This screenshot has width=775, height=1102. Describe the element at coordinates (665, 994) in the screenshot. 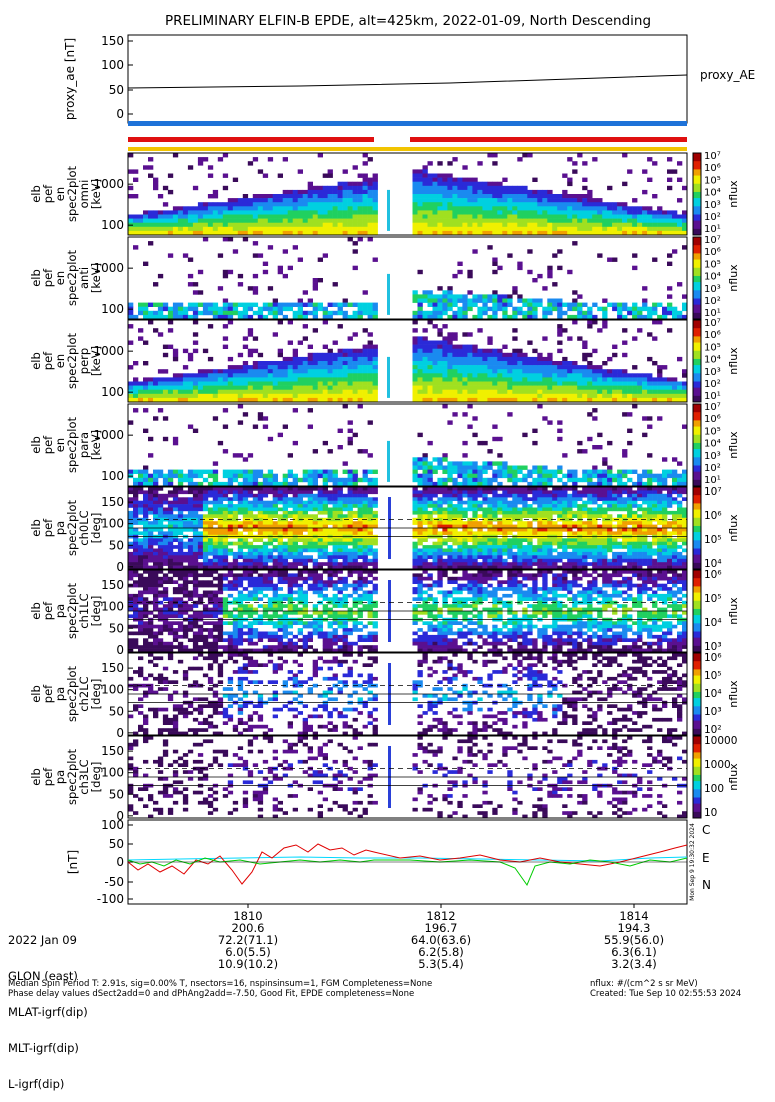

I see `footer-created: Created: Tue Sep 10 02:55:53 2024` at that location.